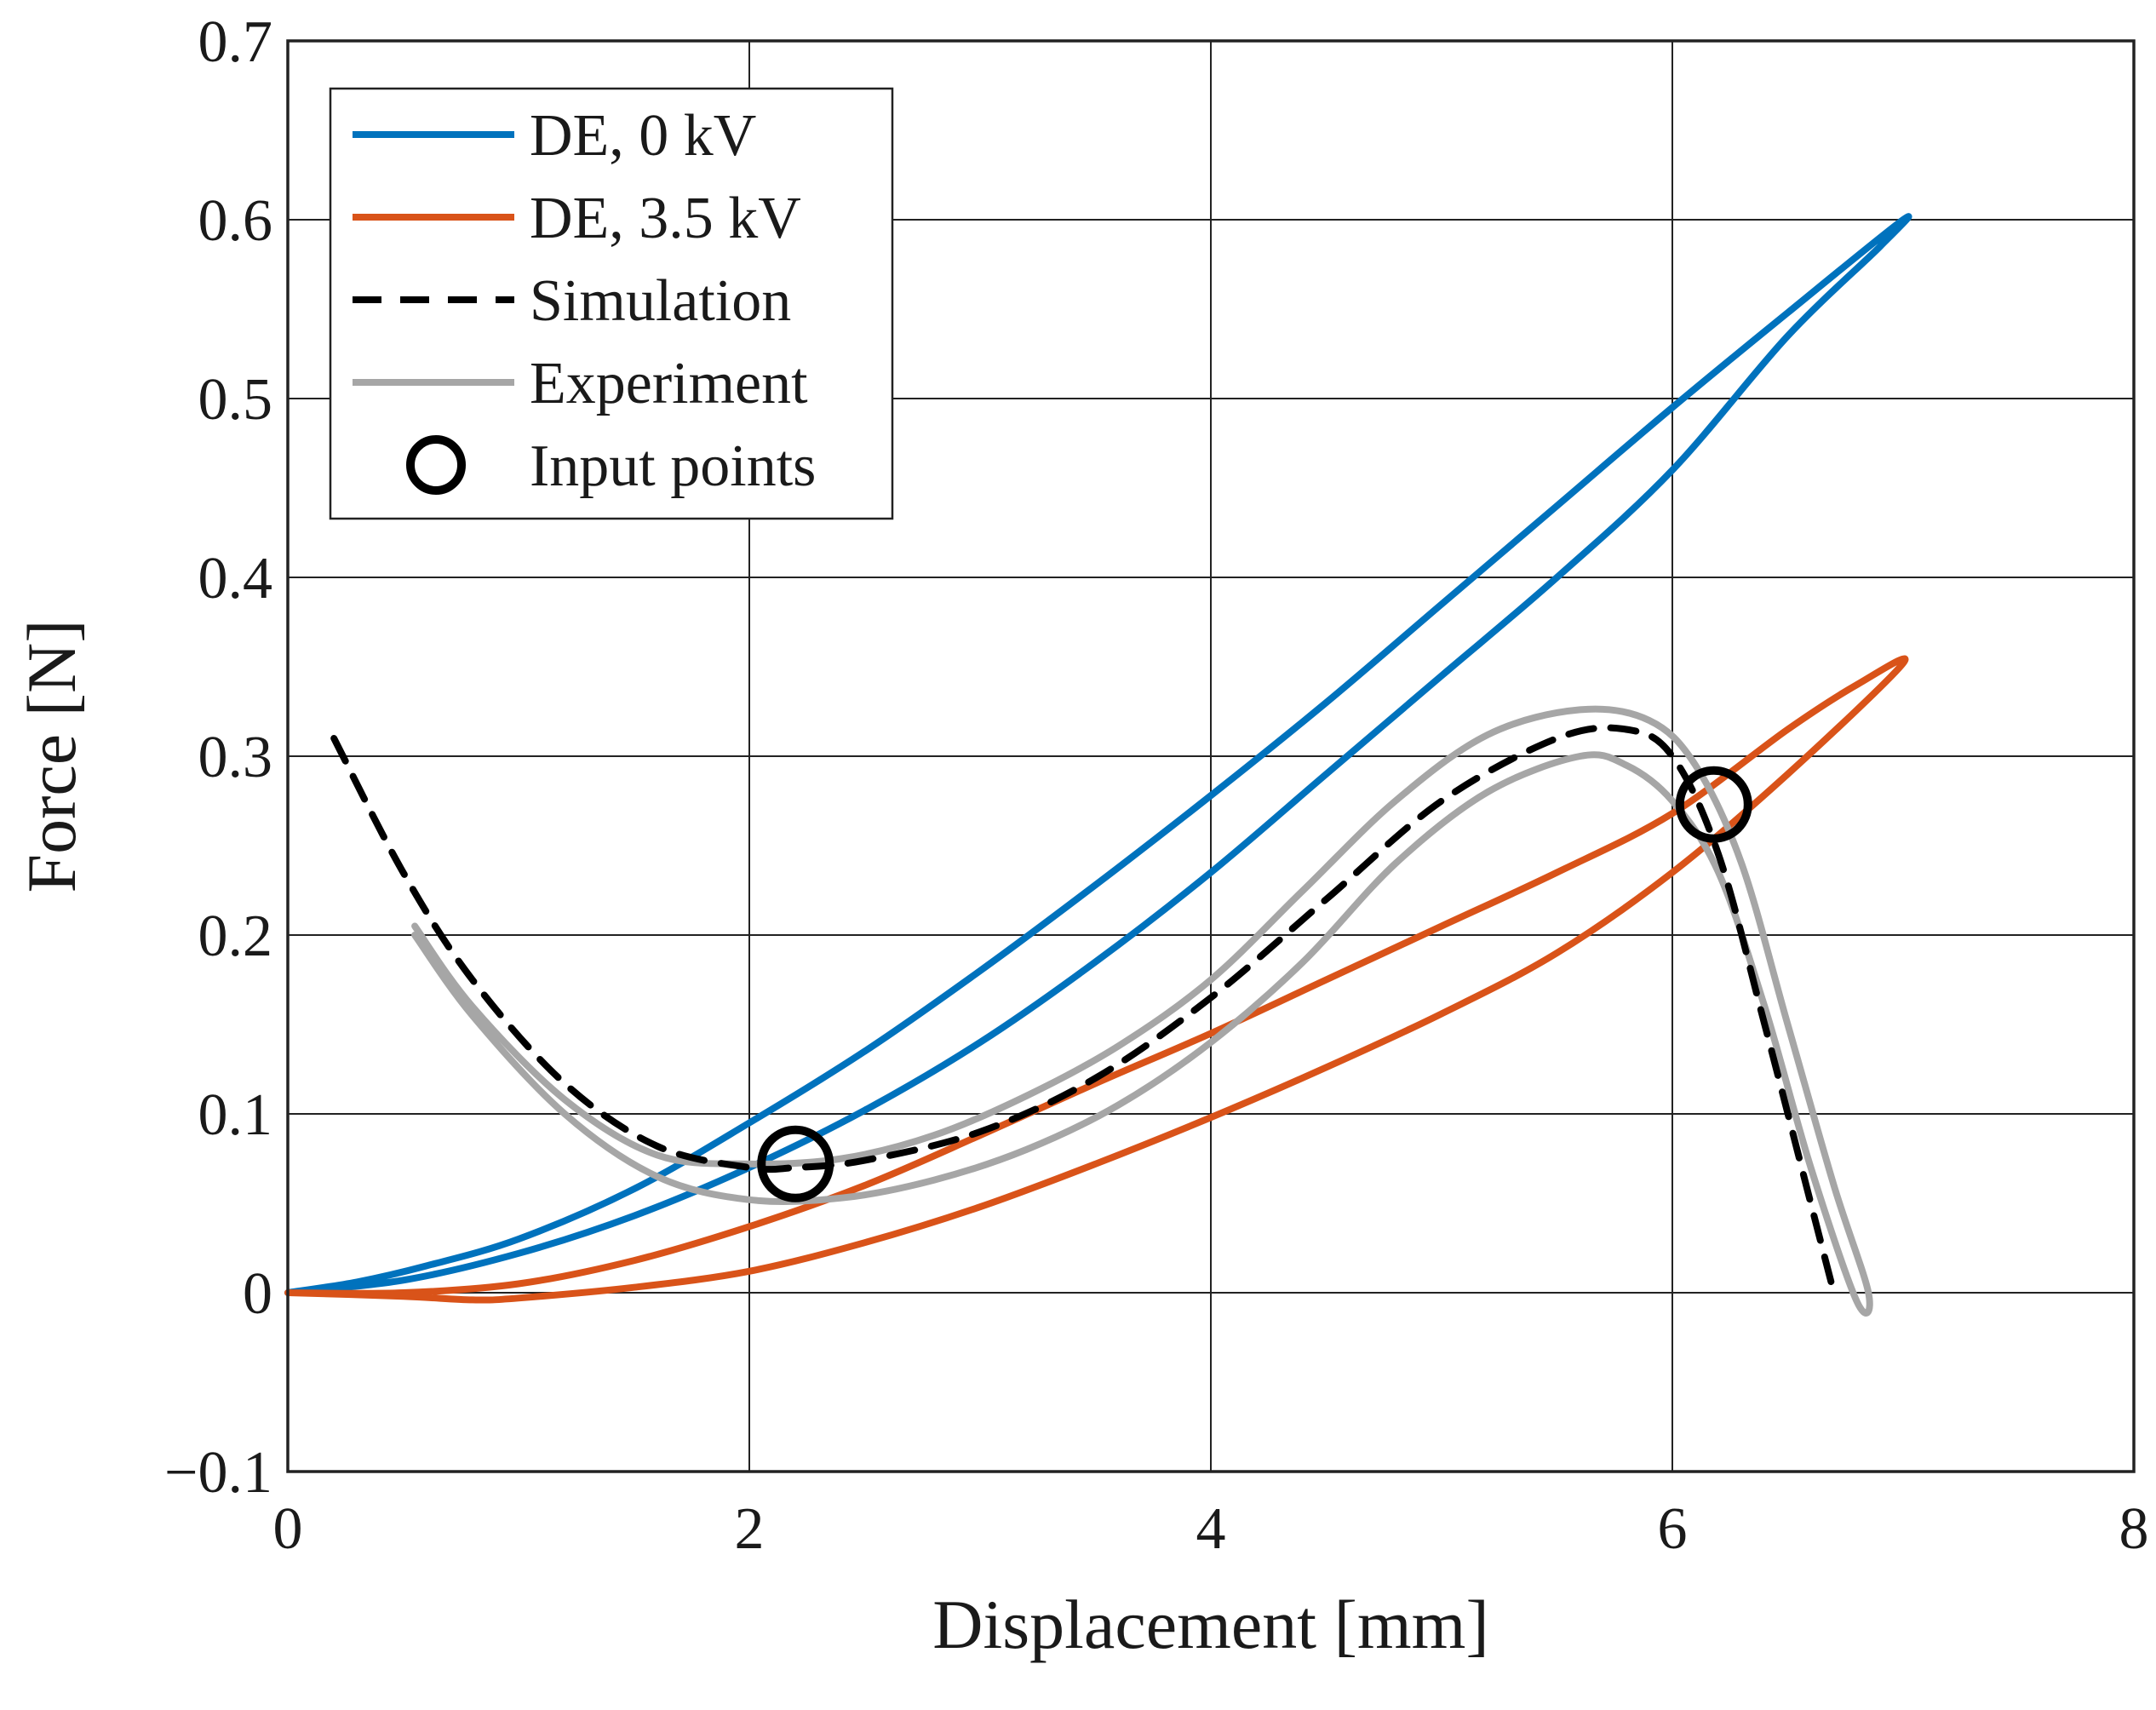 The image size is (2156, 1710). I want to click on y-axis-label: Force [N], so click(51, 756).